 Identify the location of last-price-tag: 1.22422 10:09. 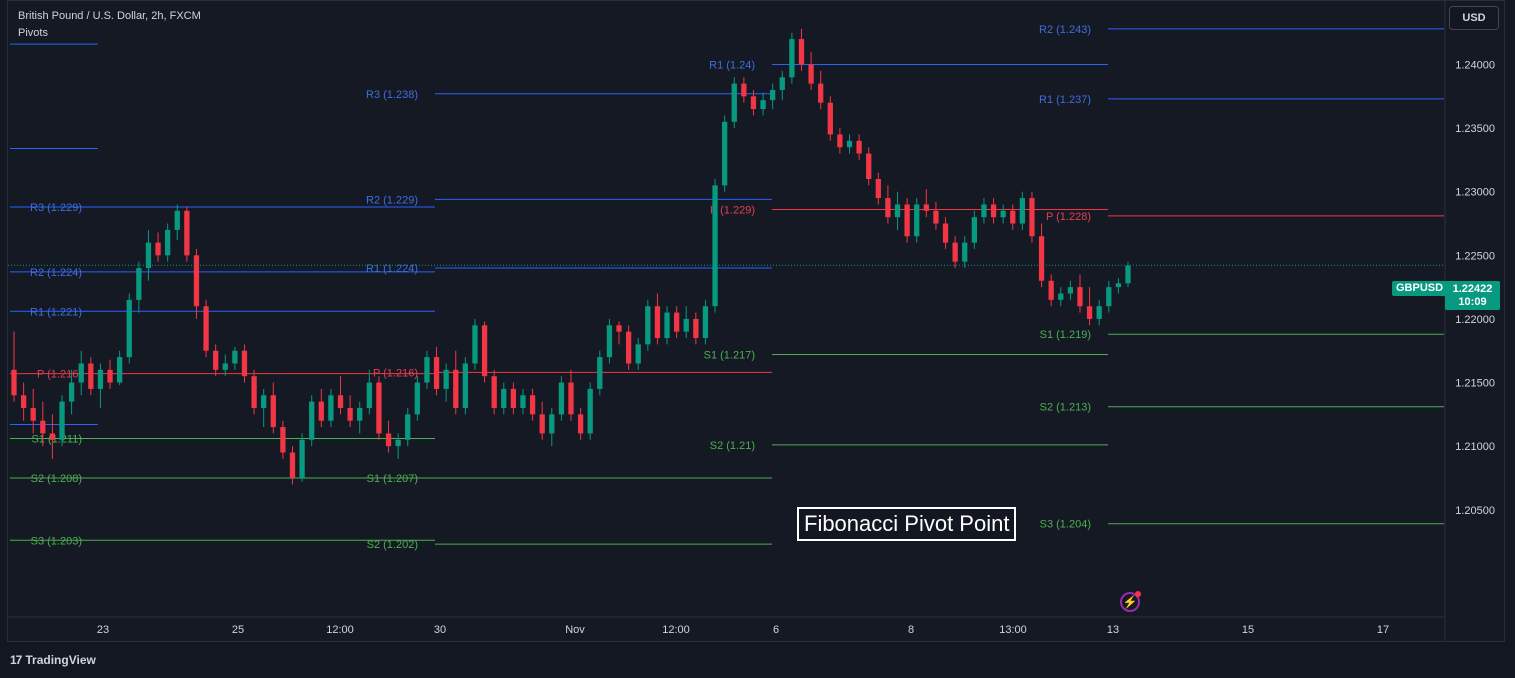
(1472, 295).